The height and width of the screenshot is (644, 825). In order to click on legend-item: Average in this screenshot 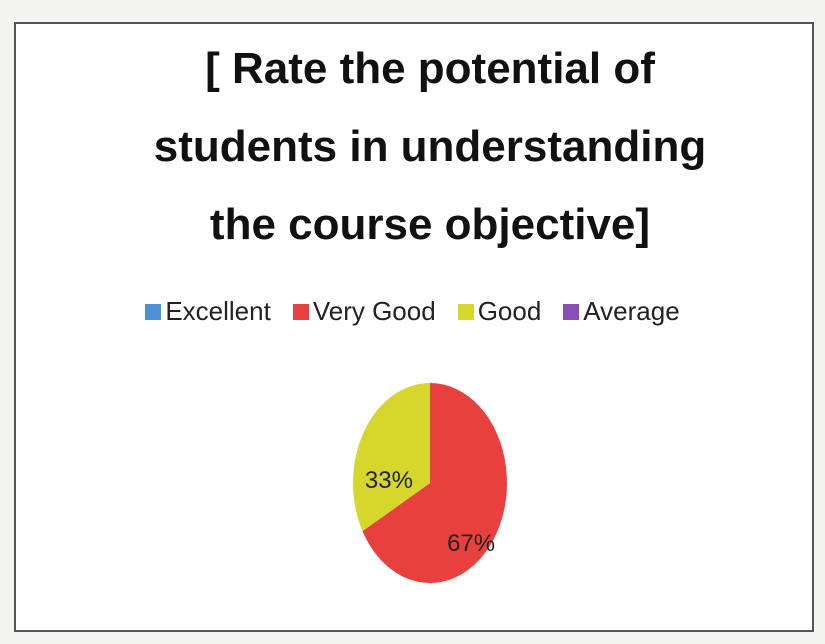, I will do `click(621, 311)`.